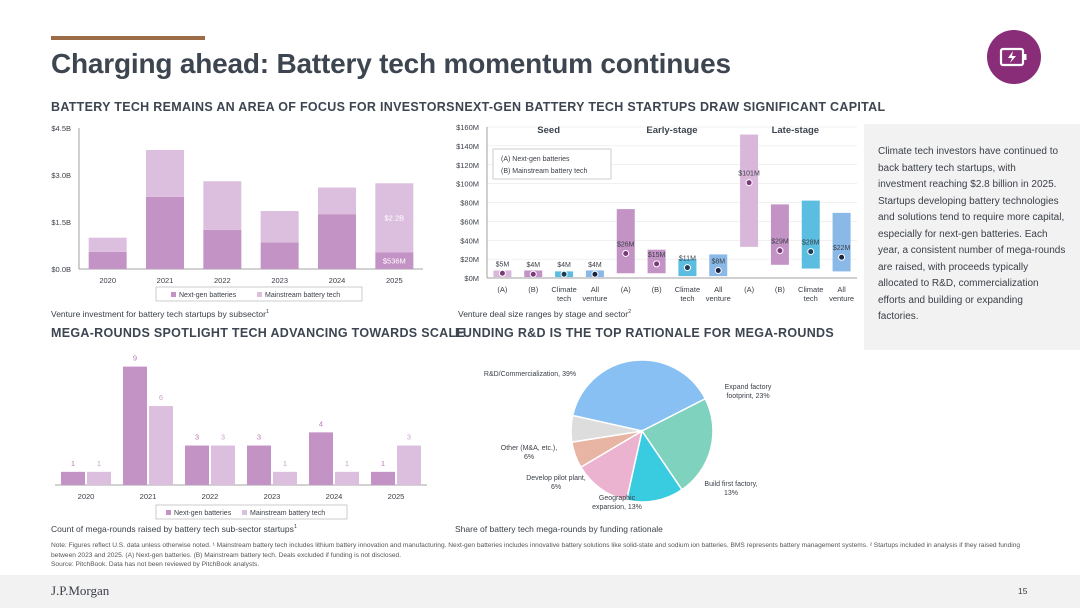 The image size is (1080, 608). What do you see at coordinates (747, 396) in the screenshot?
I see `pie-label: footprint, 23%` at bounding box center [747, 396].